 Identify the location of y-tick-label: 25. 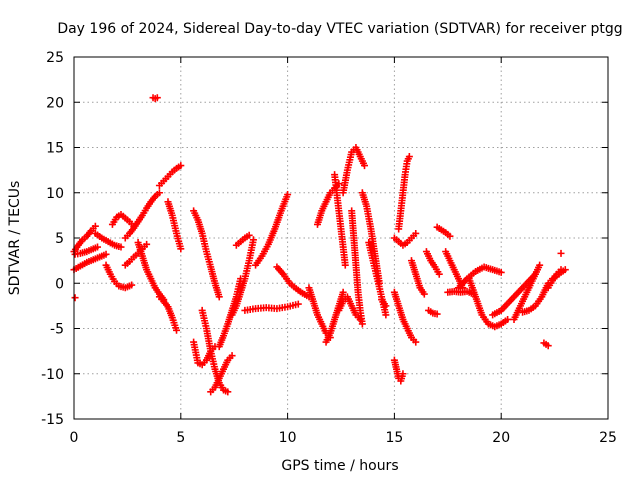
(55, 58).